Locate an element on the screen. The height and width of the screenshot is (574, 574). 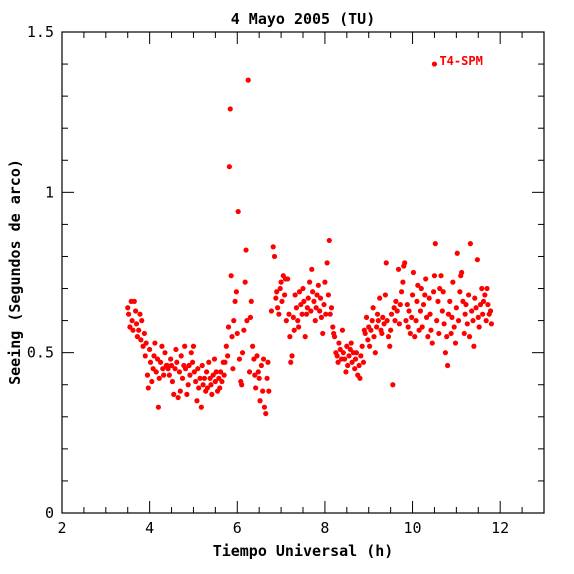
legend-label: T4-SPM is located at coordinates (460, 61).